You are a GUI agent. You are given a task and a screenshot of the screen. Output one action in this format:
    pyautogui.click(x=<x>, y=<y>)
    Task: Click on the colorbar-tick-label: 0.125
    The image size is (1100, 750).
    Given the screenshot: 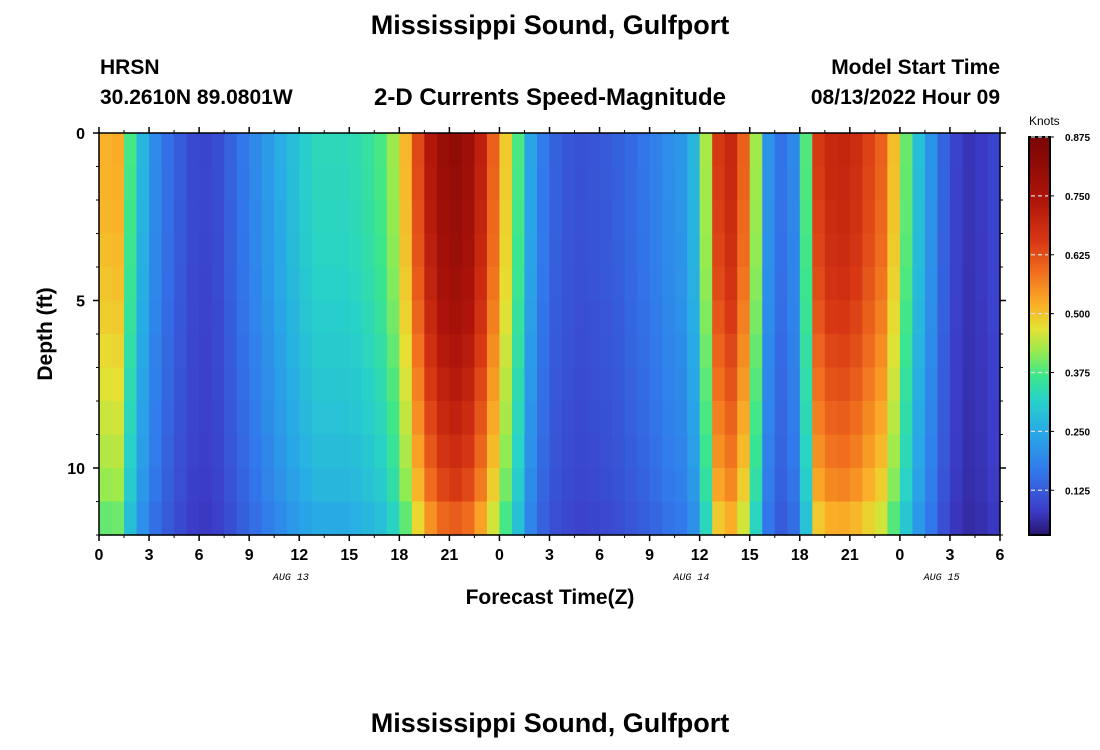 What is the action you would take?
    pyautogui.click(x=1077, y=491)
    